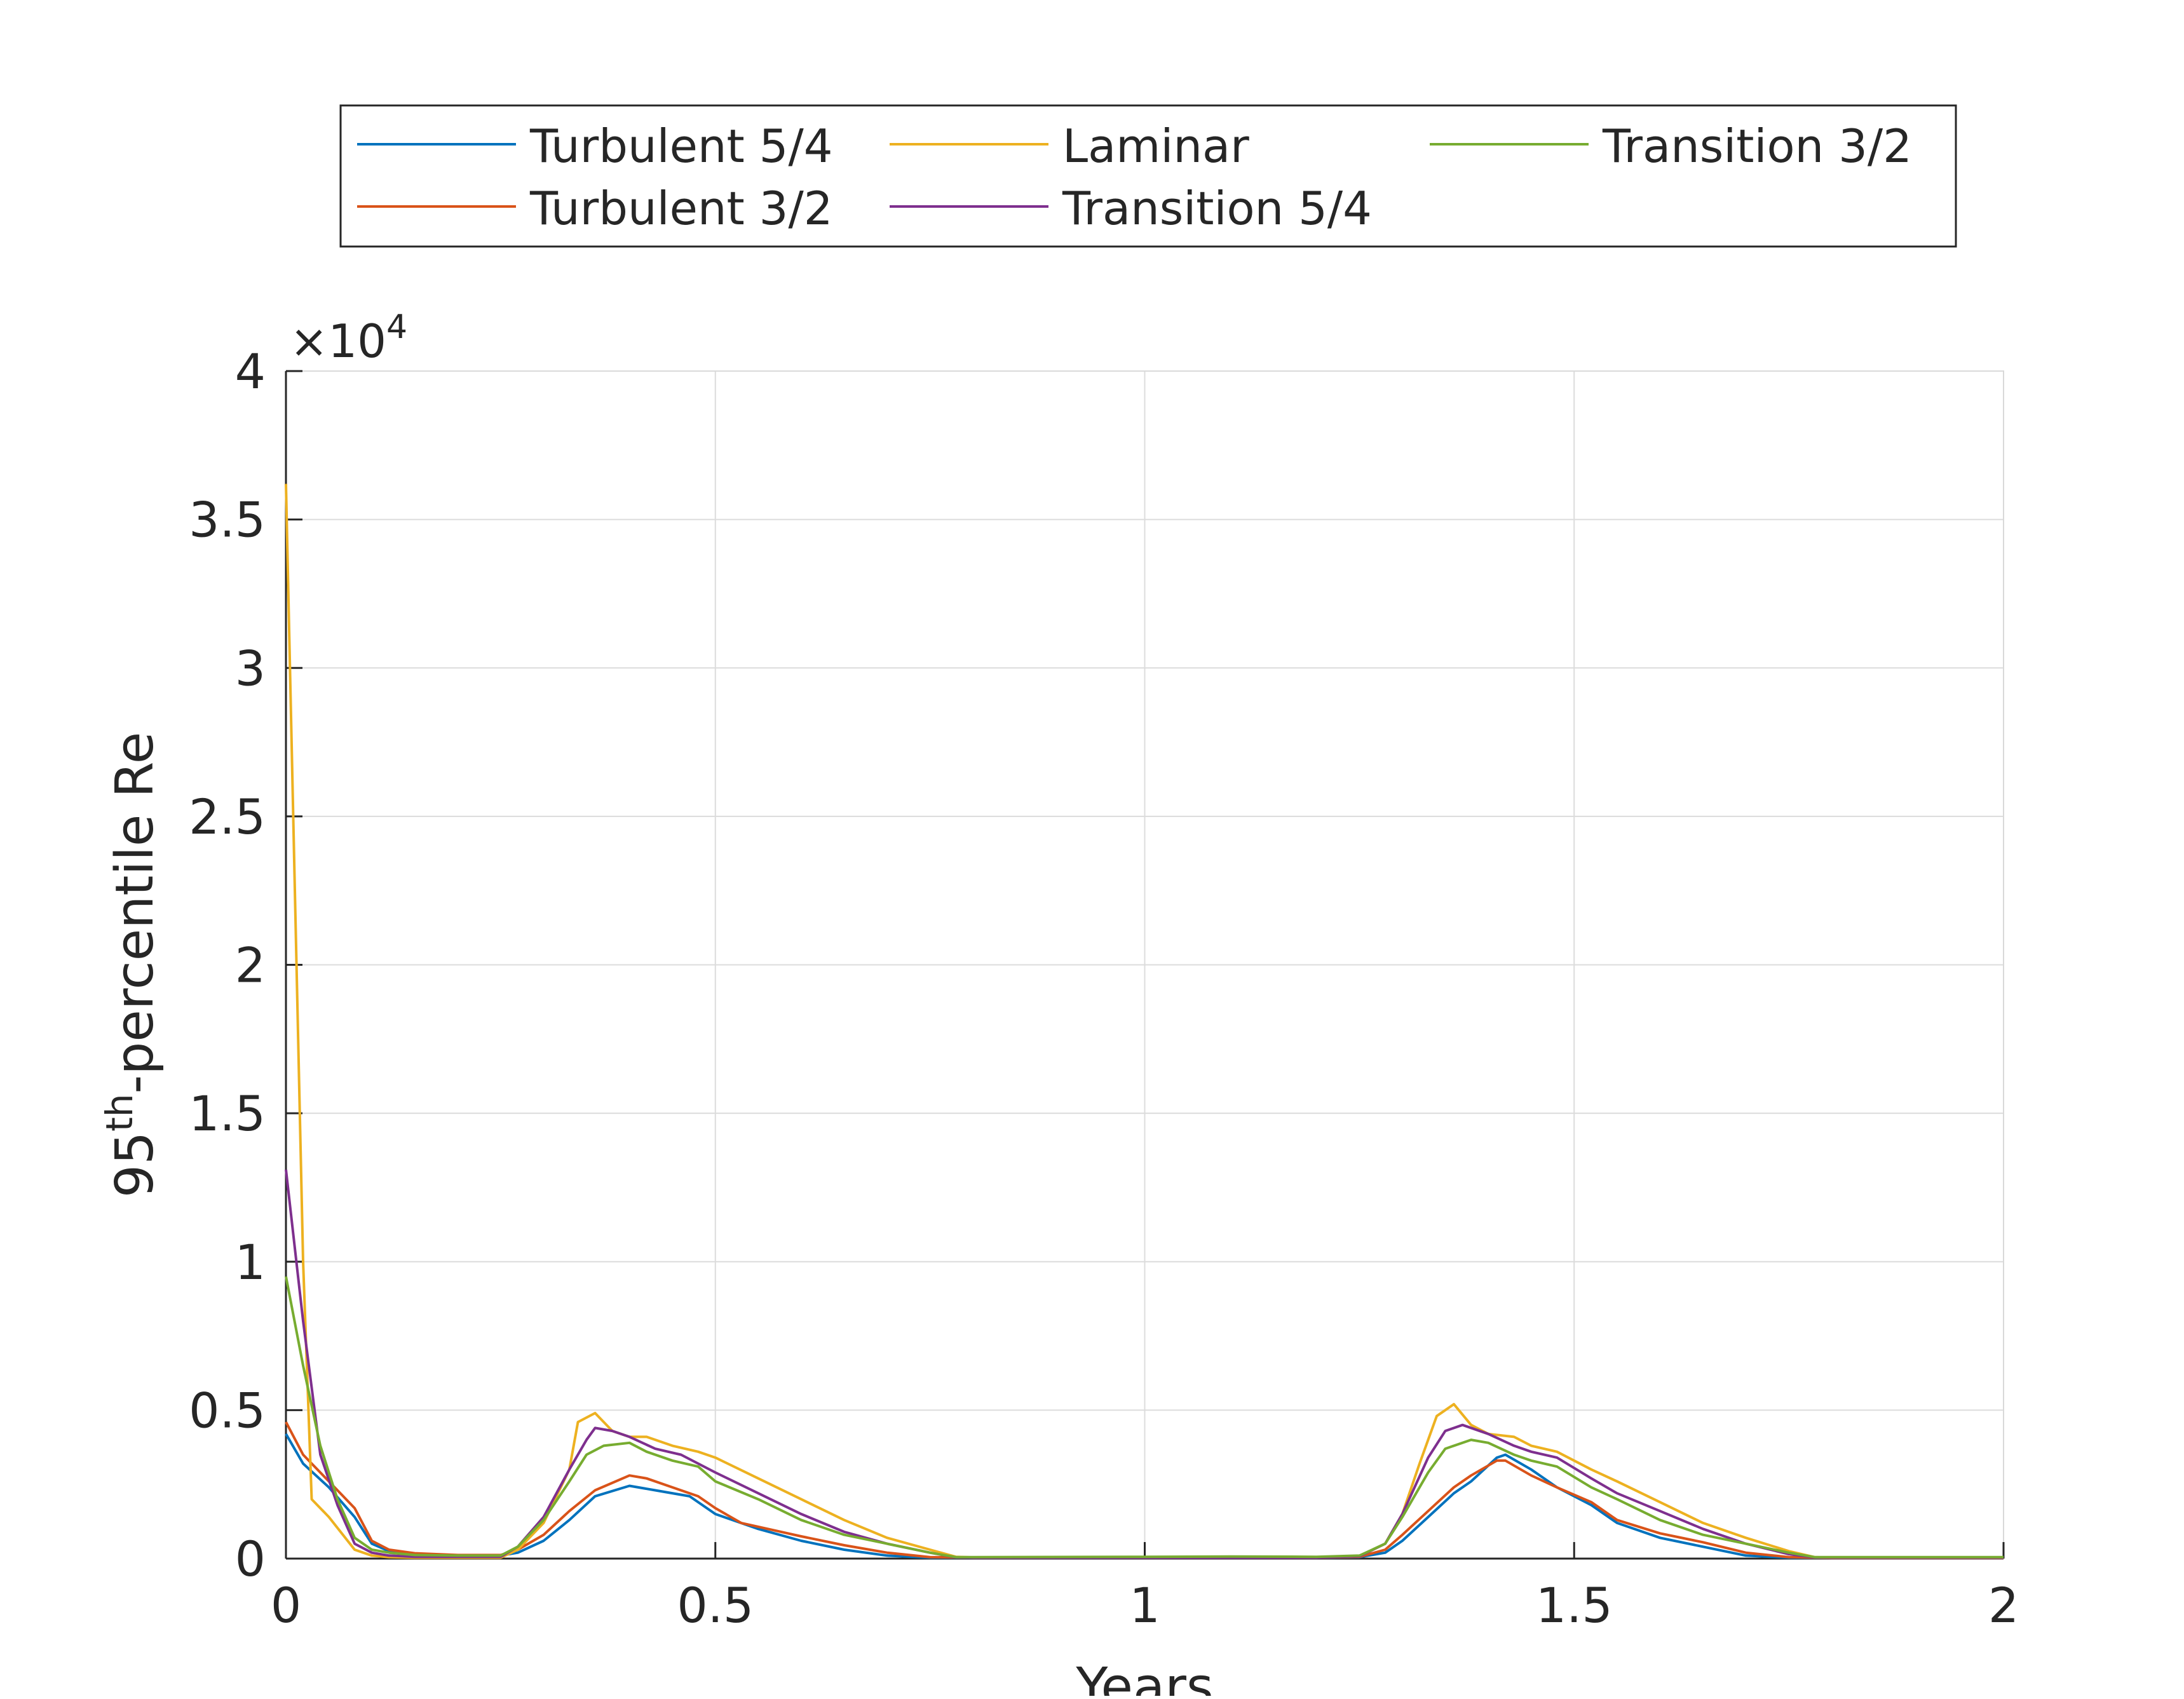  What do you see at coordinates (135, 912) in the screenshot?
I see `y-label-rest: -percentile Re` at bounding box center [135, 912].